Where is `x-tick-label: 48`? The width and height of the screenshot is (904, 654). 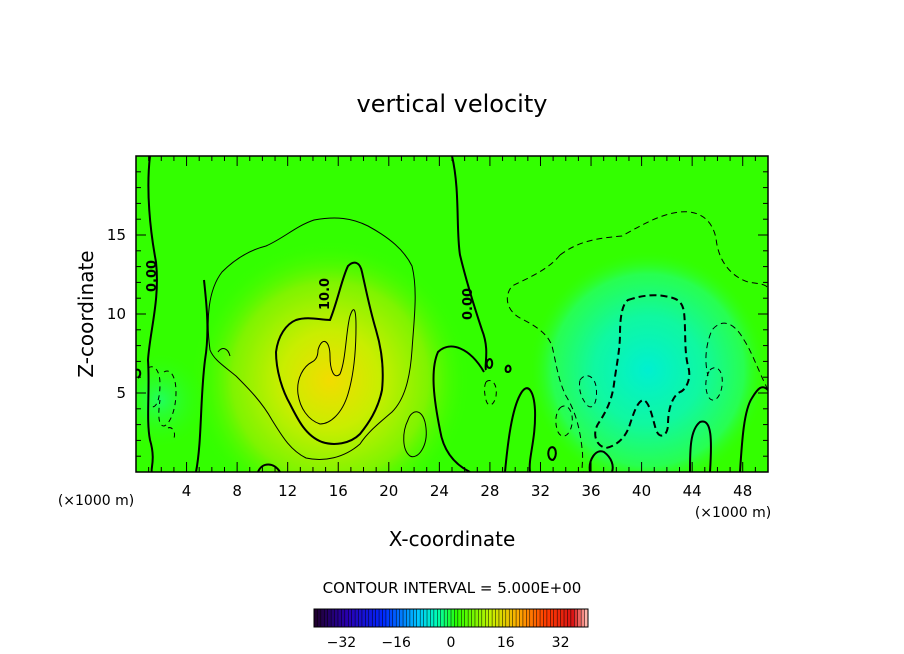
x-tick-label: 48 is located at coordinates (742, 491).